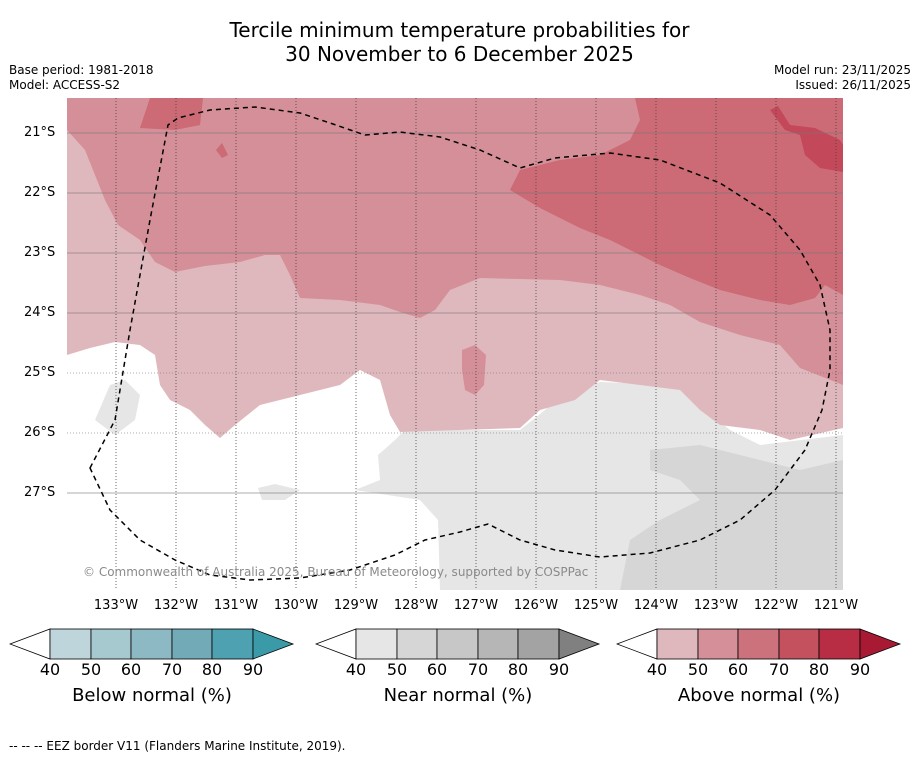  What do you see at coordinates (518, 669) in the screenshot?
I see `legend-near-tick: 80` at bounding box center [518, 669].